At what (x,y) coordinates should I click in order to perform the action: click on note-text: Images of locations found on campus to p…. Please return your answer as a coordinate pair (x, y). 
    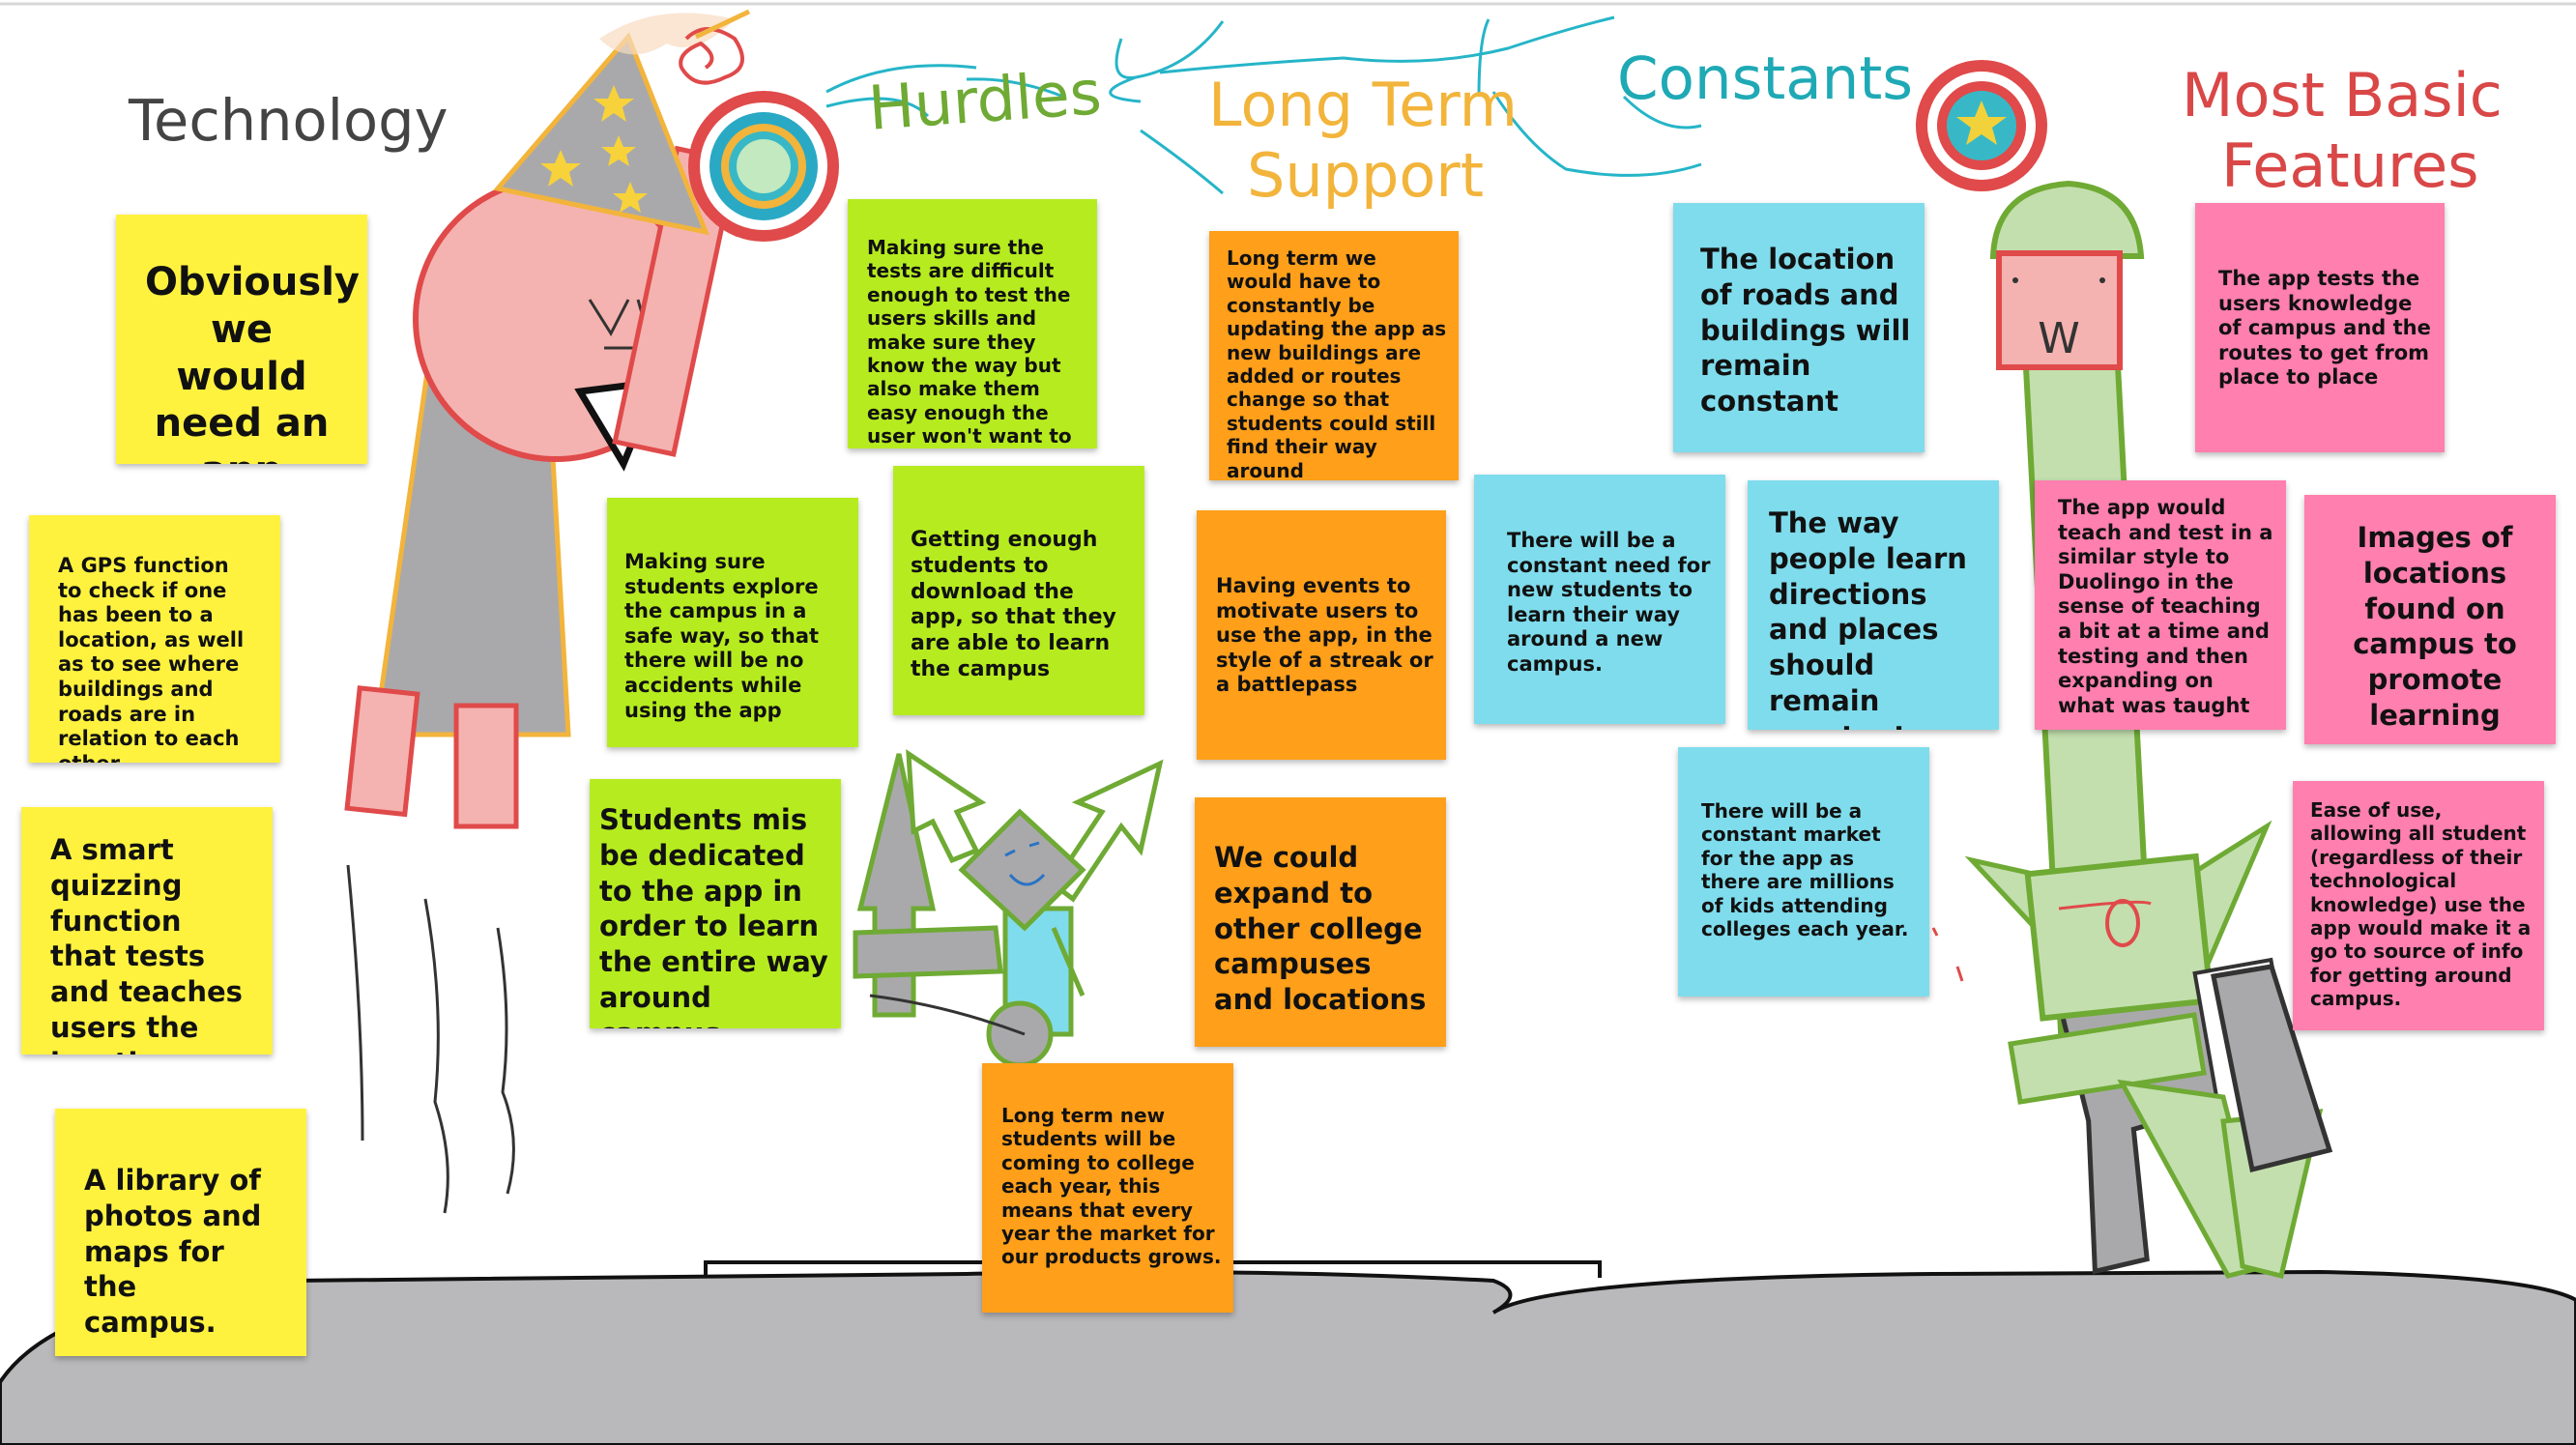
    Looking at the image, I should click on (2435, 627).